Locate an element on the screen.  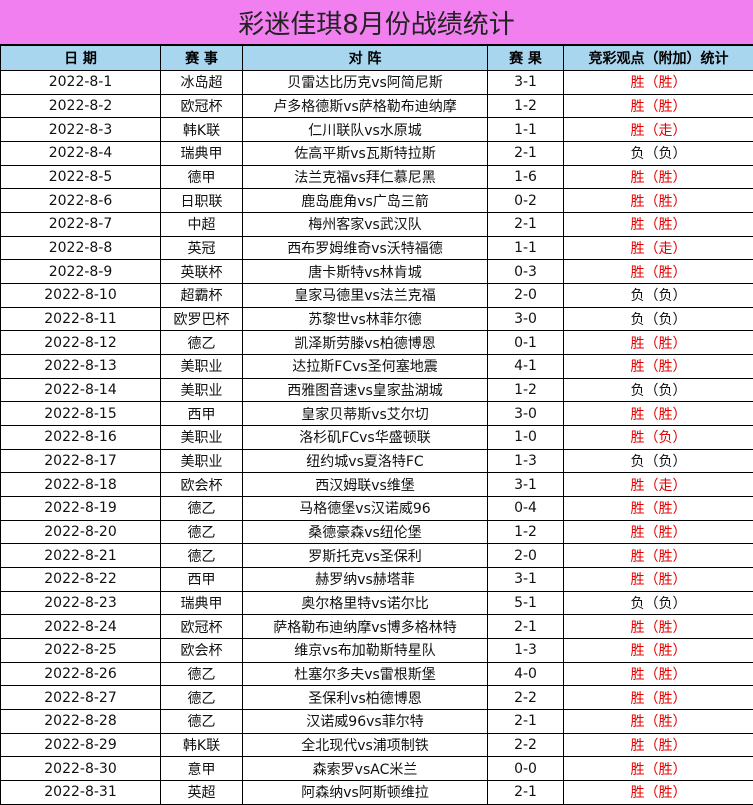
score-cell: 5-1 is located at coordinates (526, 603).